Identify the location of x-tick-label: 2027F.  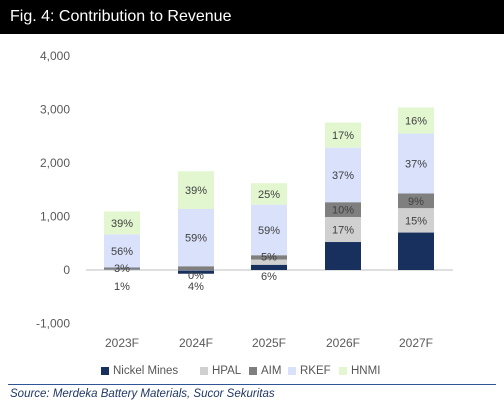
(416, 343).